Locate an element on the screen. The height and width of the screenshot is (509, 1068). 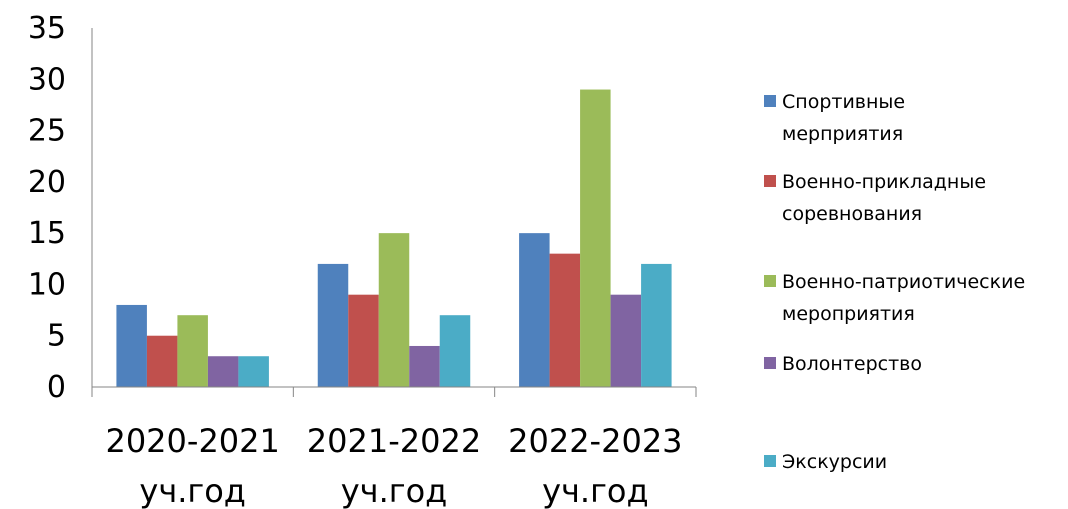
legend-label: Экскурсии is located at coordinates (834, 462).